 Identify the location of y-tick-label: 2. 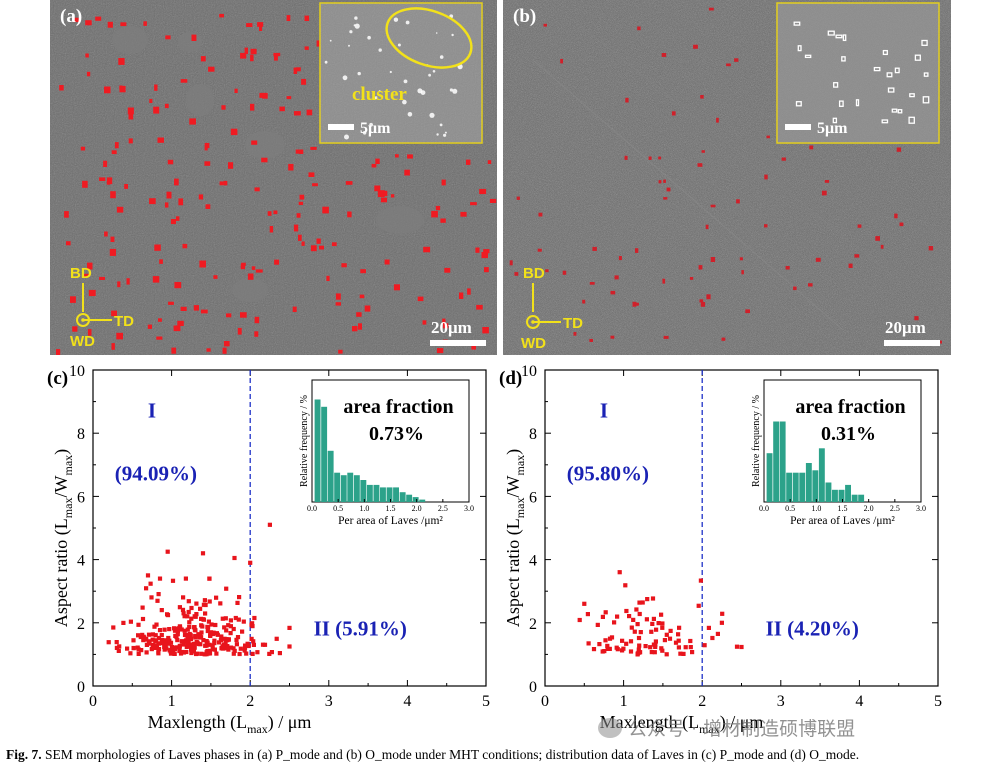
(81, 624).